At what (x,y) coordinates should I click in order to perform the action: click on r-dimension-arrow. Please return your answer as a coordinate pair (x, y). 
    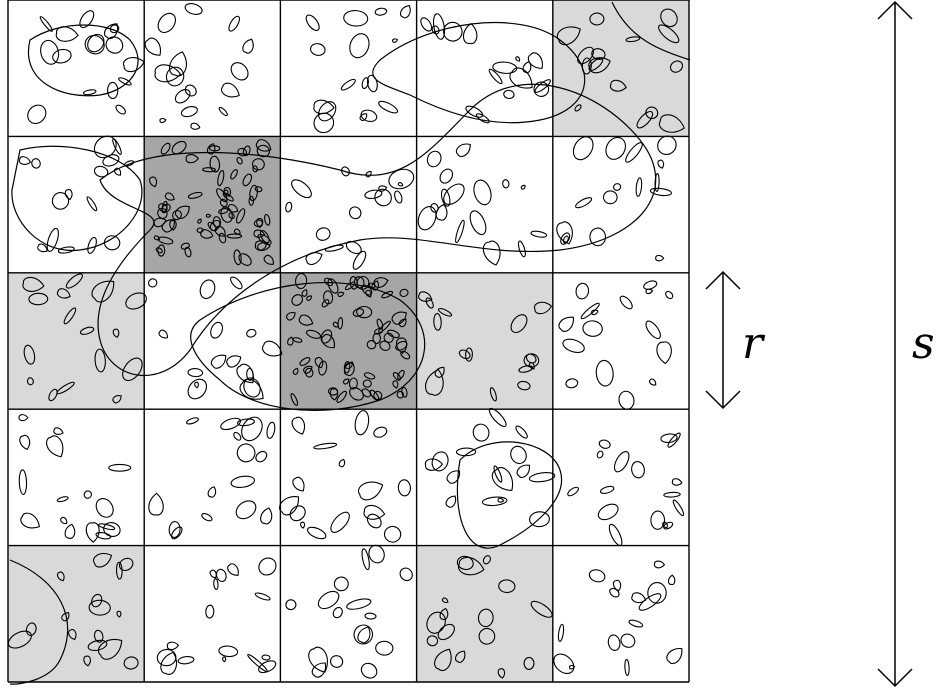
    Looking at the image, I should click on (723, 340).